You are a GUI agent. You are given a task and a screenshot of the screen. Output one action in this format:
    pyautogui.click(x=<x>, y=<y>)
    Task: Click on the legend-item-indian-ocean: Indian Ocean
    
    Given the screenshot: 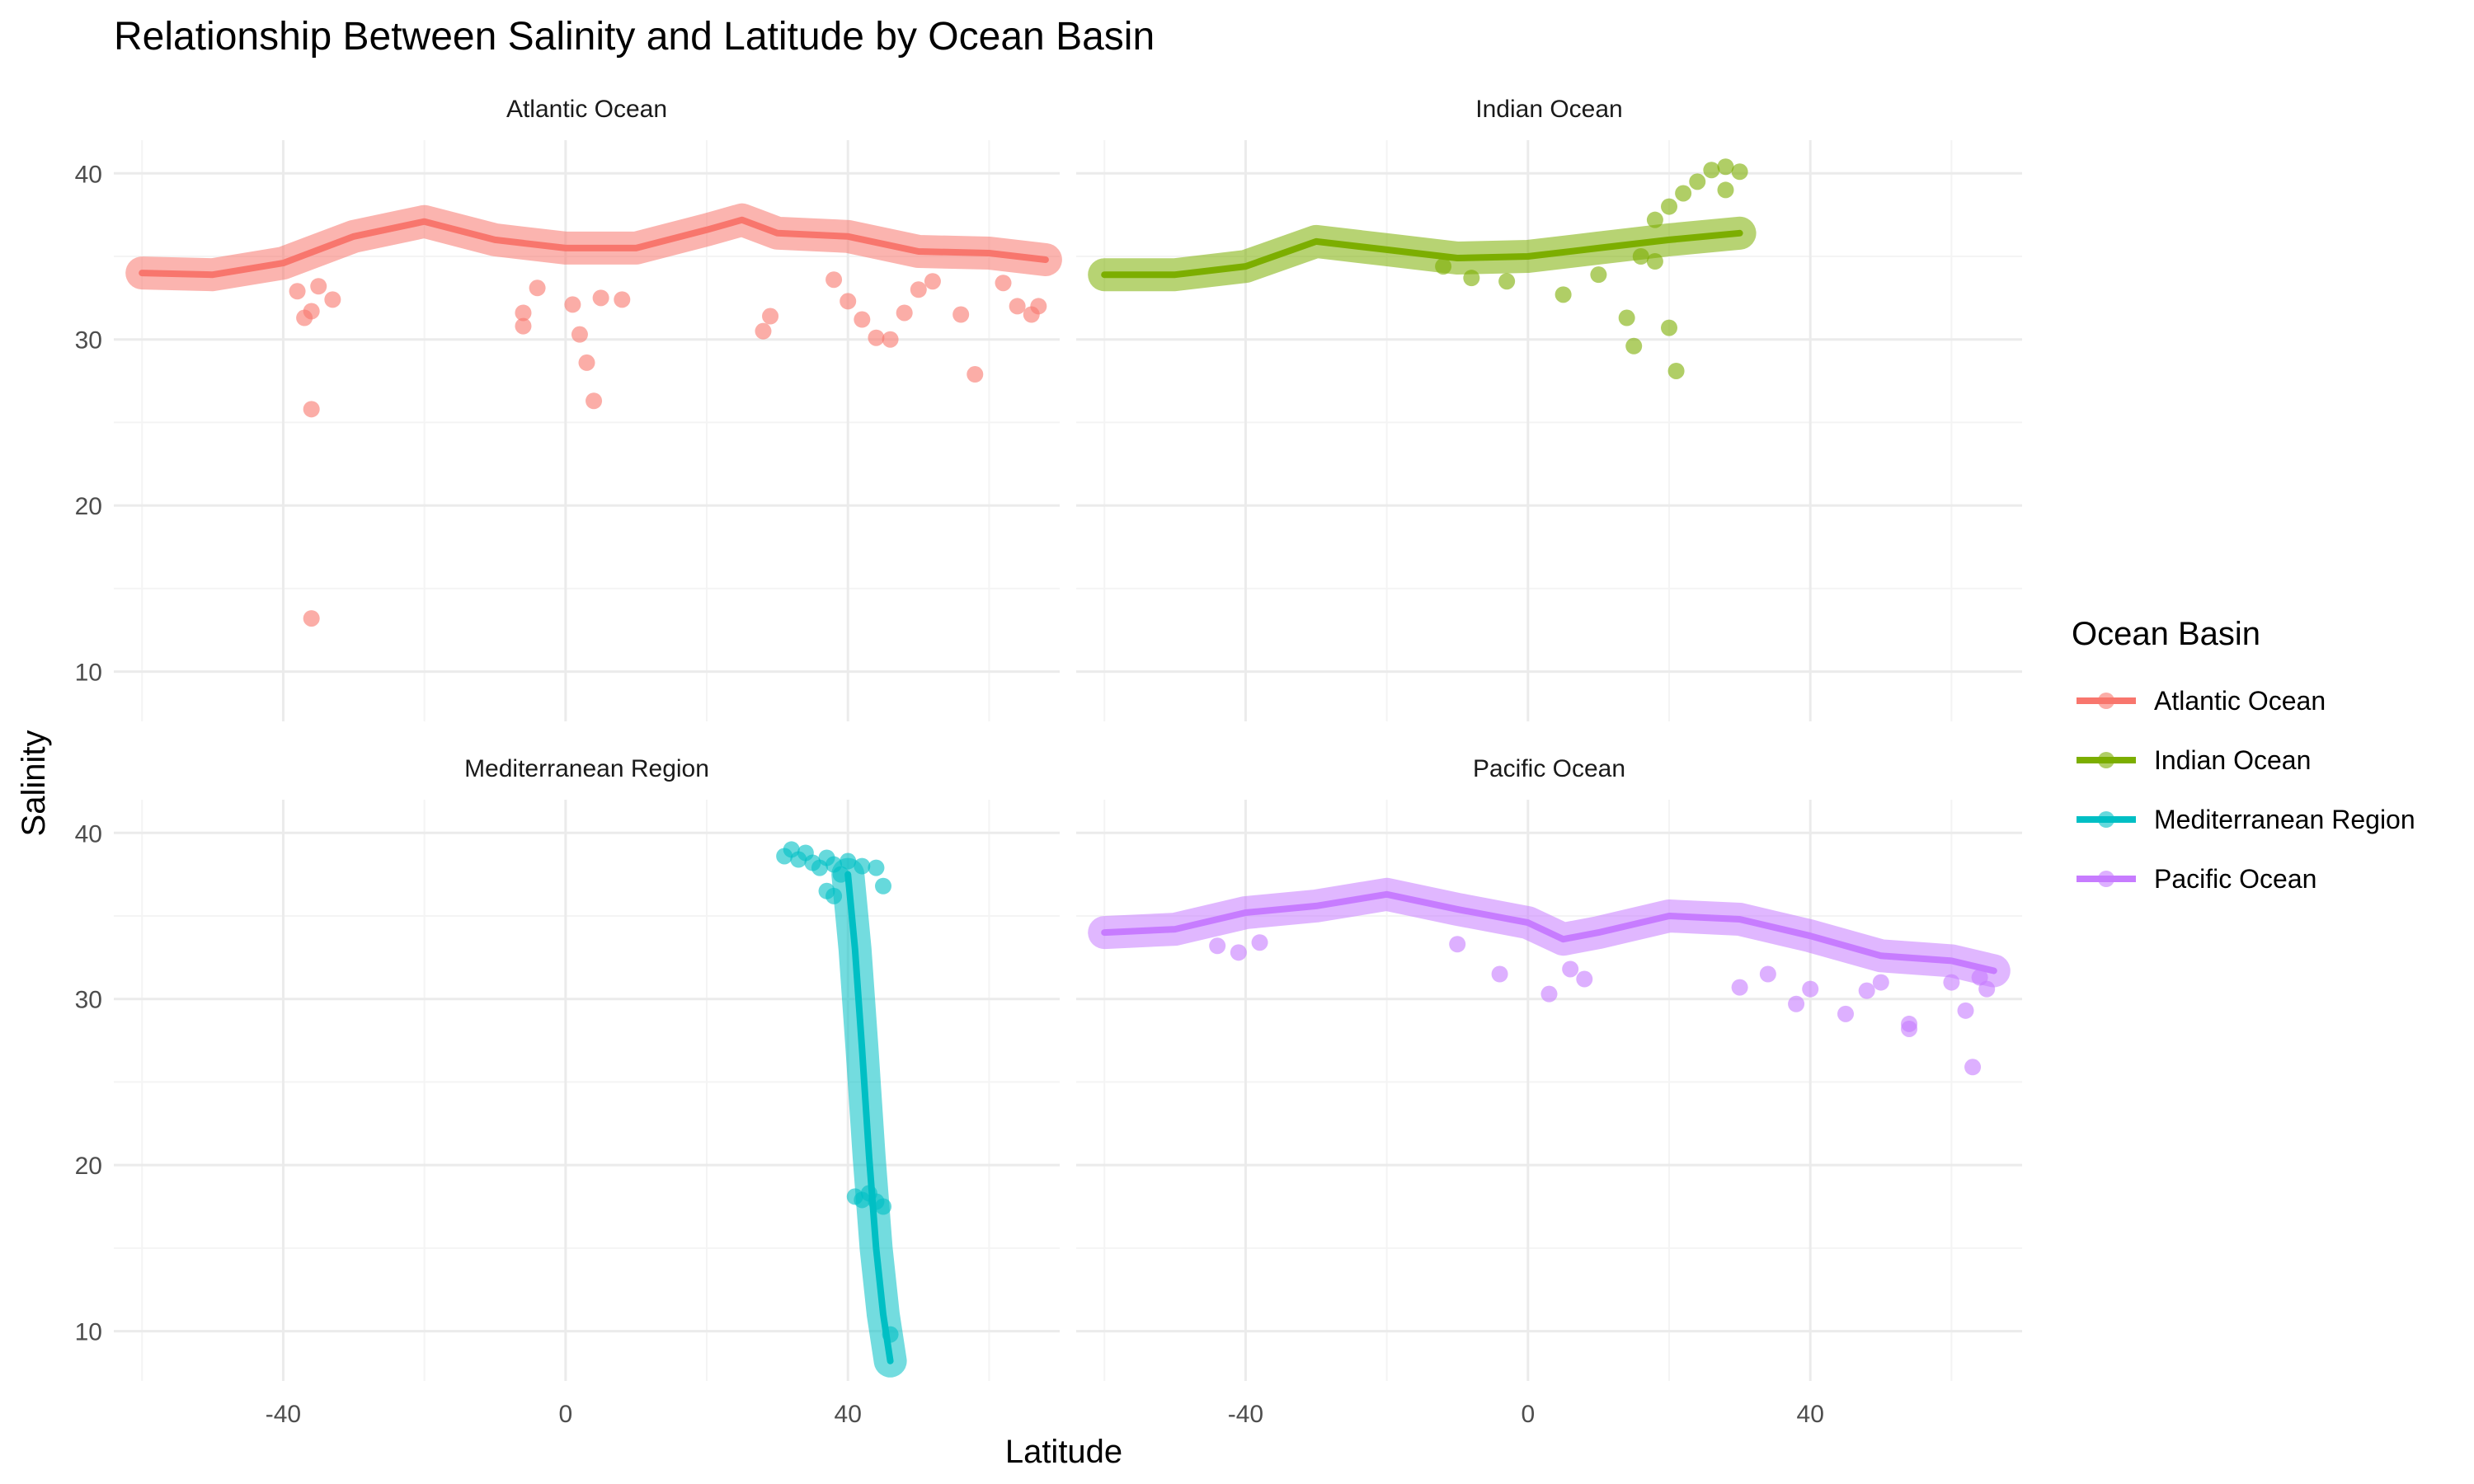 What is the action you would take?
    pyautogui.click(x=2194, y=760)
    